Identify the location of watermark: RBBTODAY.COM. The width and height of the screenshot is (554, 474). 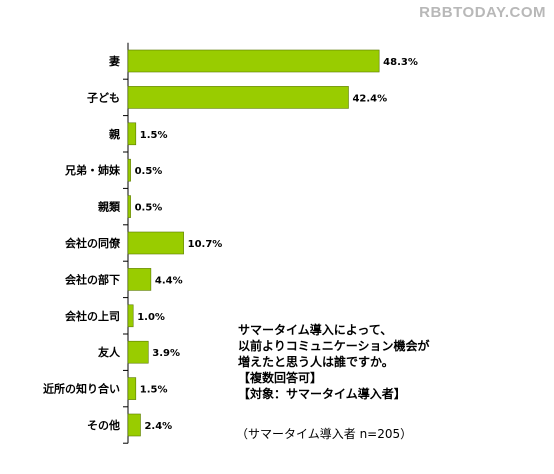
(482, 12).